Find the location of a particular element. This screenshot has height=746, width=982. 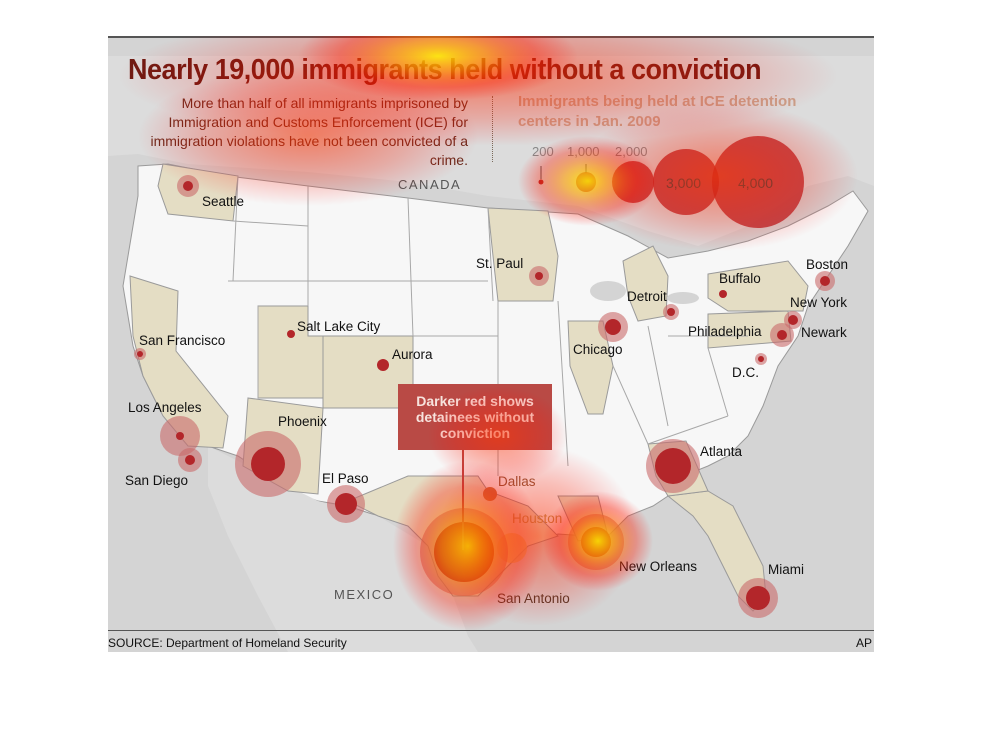

credit: AP is located at coordinates (863, 643).